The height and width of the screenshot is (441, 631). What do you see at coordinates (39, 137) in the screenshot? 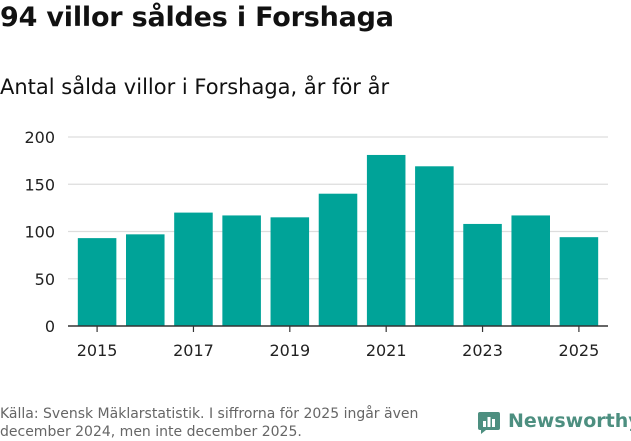
I see `y-tick-label: 200` at bounding box center [39, 137].